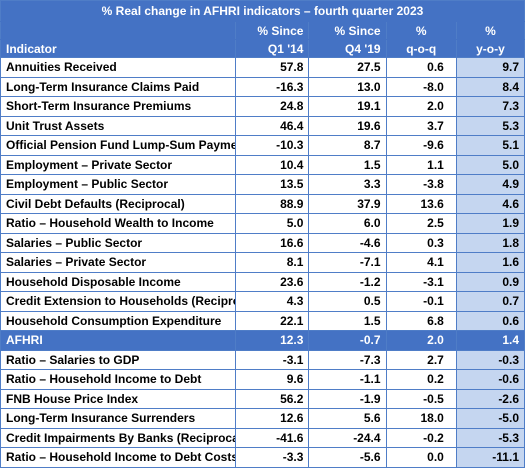 Image resolution: width=526 pixels, height=471 pixels. Describe the element at coordinates (421, 301) in the screenshot. I see `qoq-cell: -0.1` at that location.